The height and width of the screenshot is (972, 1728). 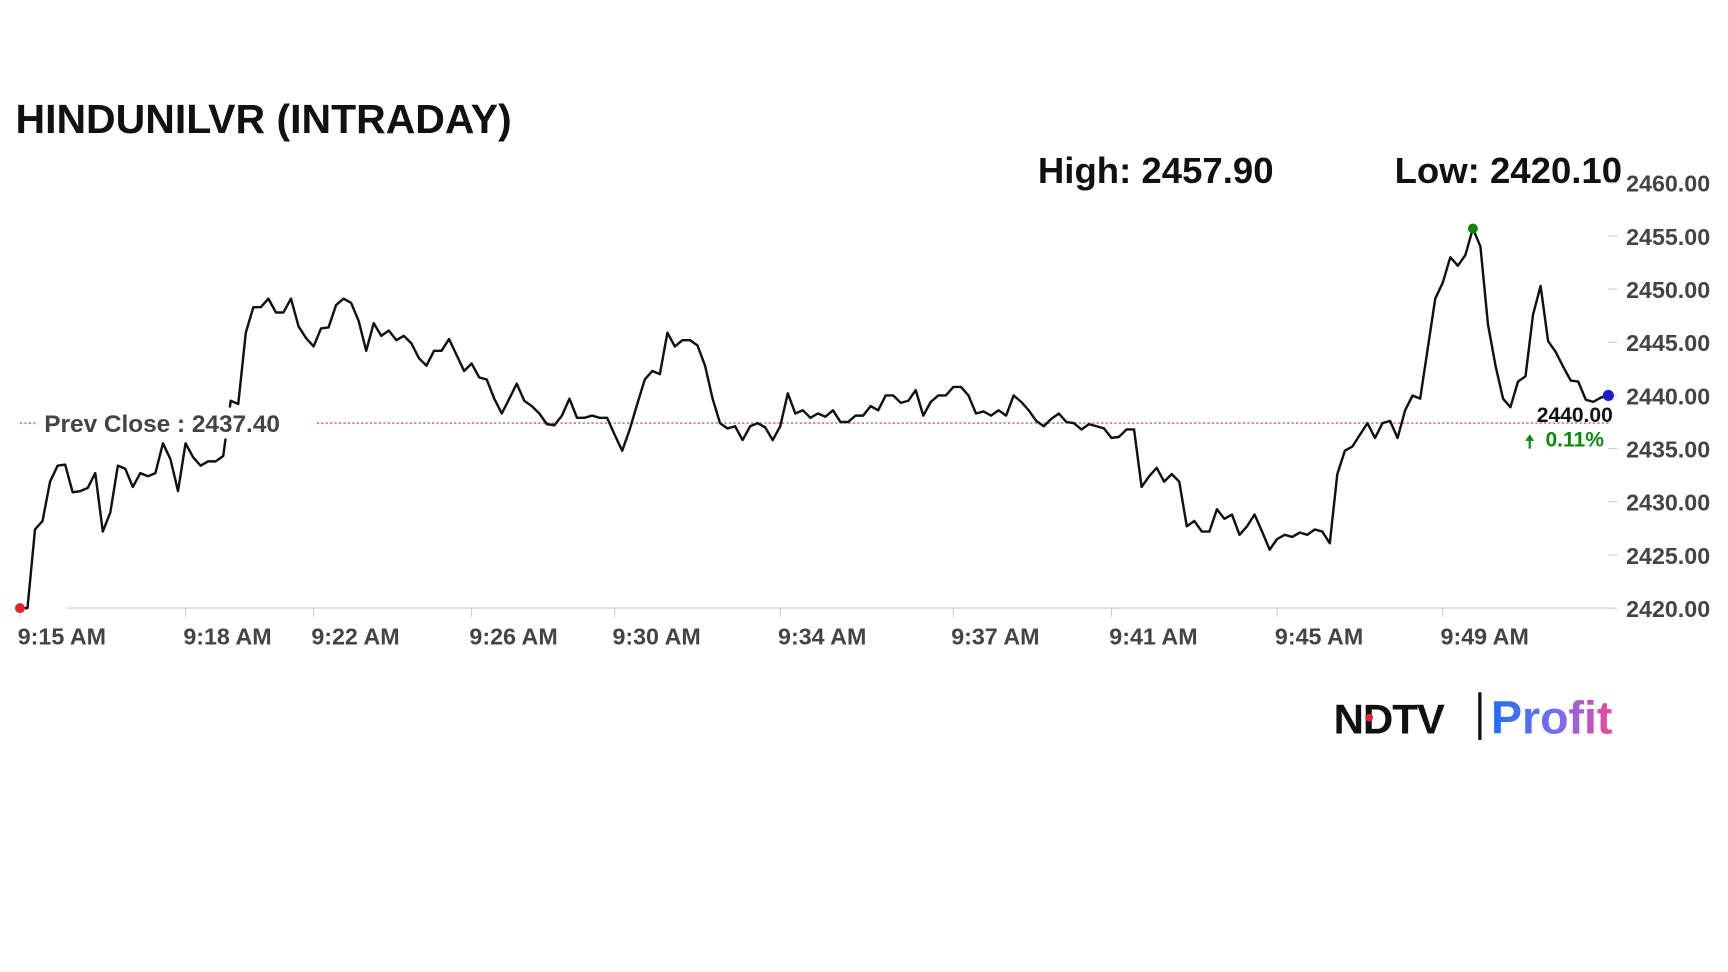 What do you see at coordinates (227, 637) in the screenshot?
I see `x-tick-label: 9:18 AM` at bounding box center [227, 637].